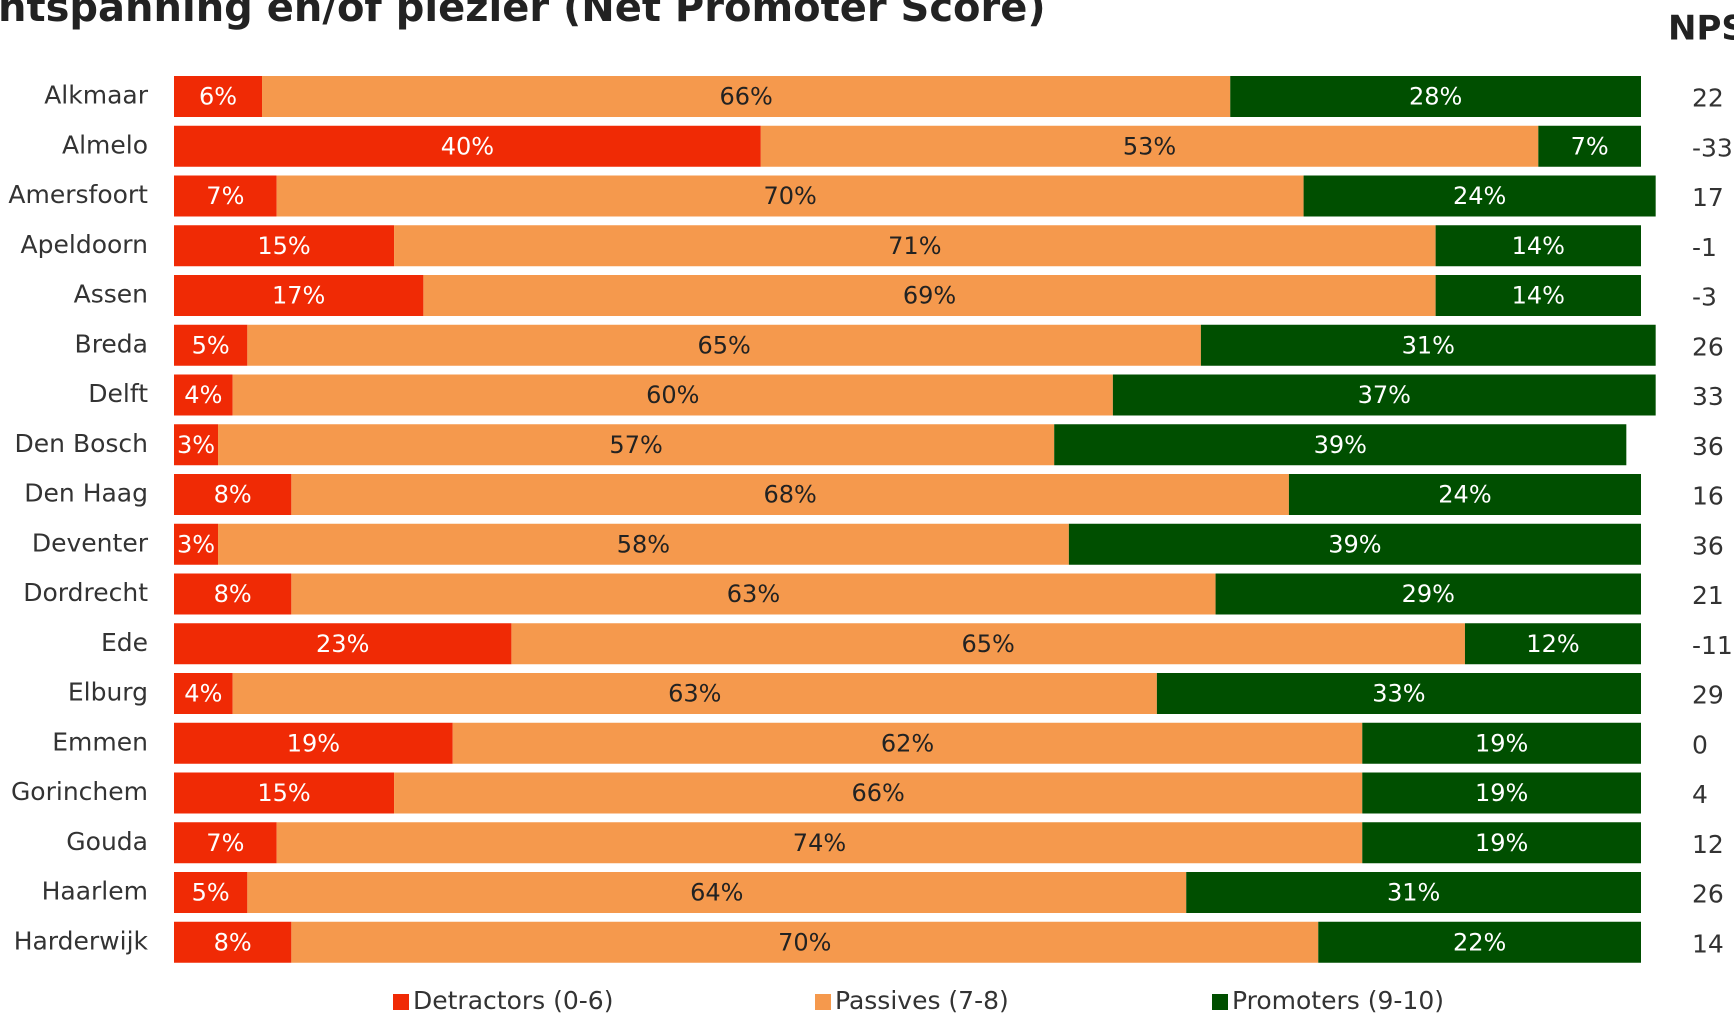 Image resolution: width=1734 pixels, height=1015 pixels. I want to click on legend-label: Detractors (0-6), so click(513, 1000).